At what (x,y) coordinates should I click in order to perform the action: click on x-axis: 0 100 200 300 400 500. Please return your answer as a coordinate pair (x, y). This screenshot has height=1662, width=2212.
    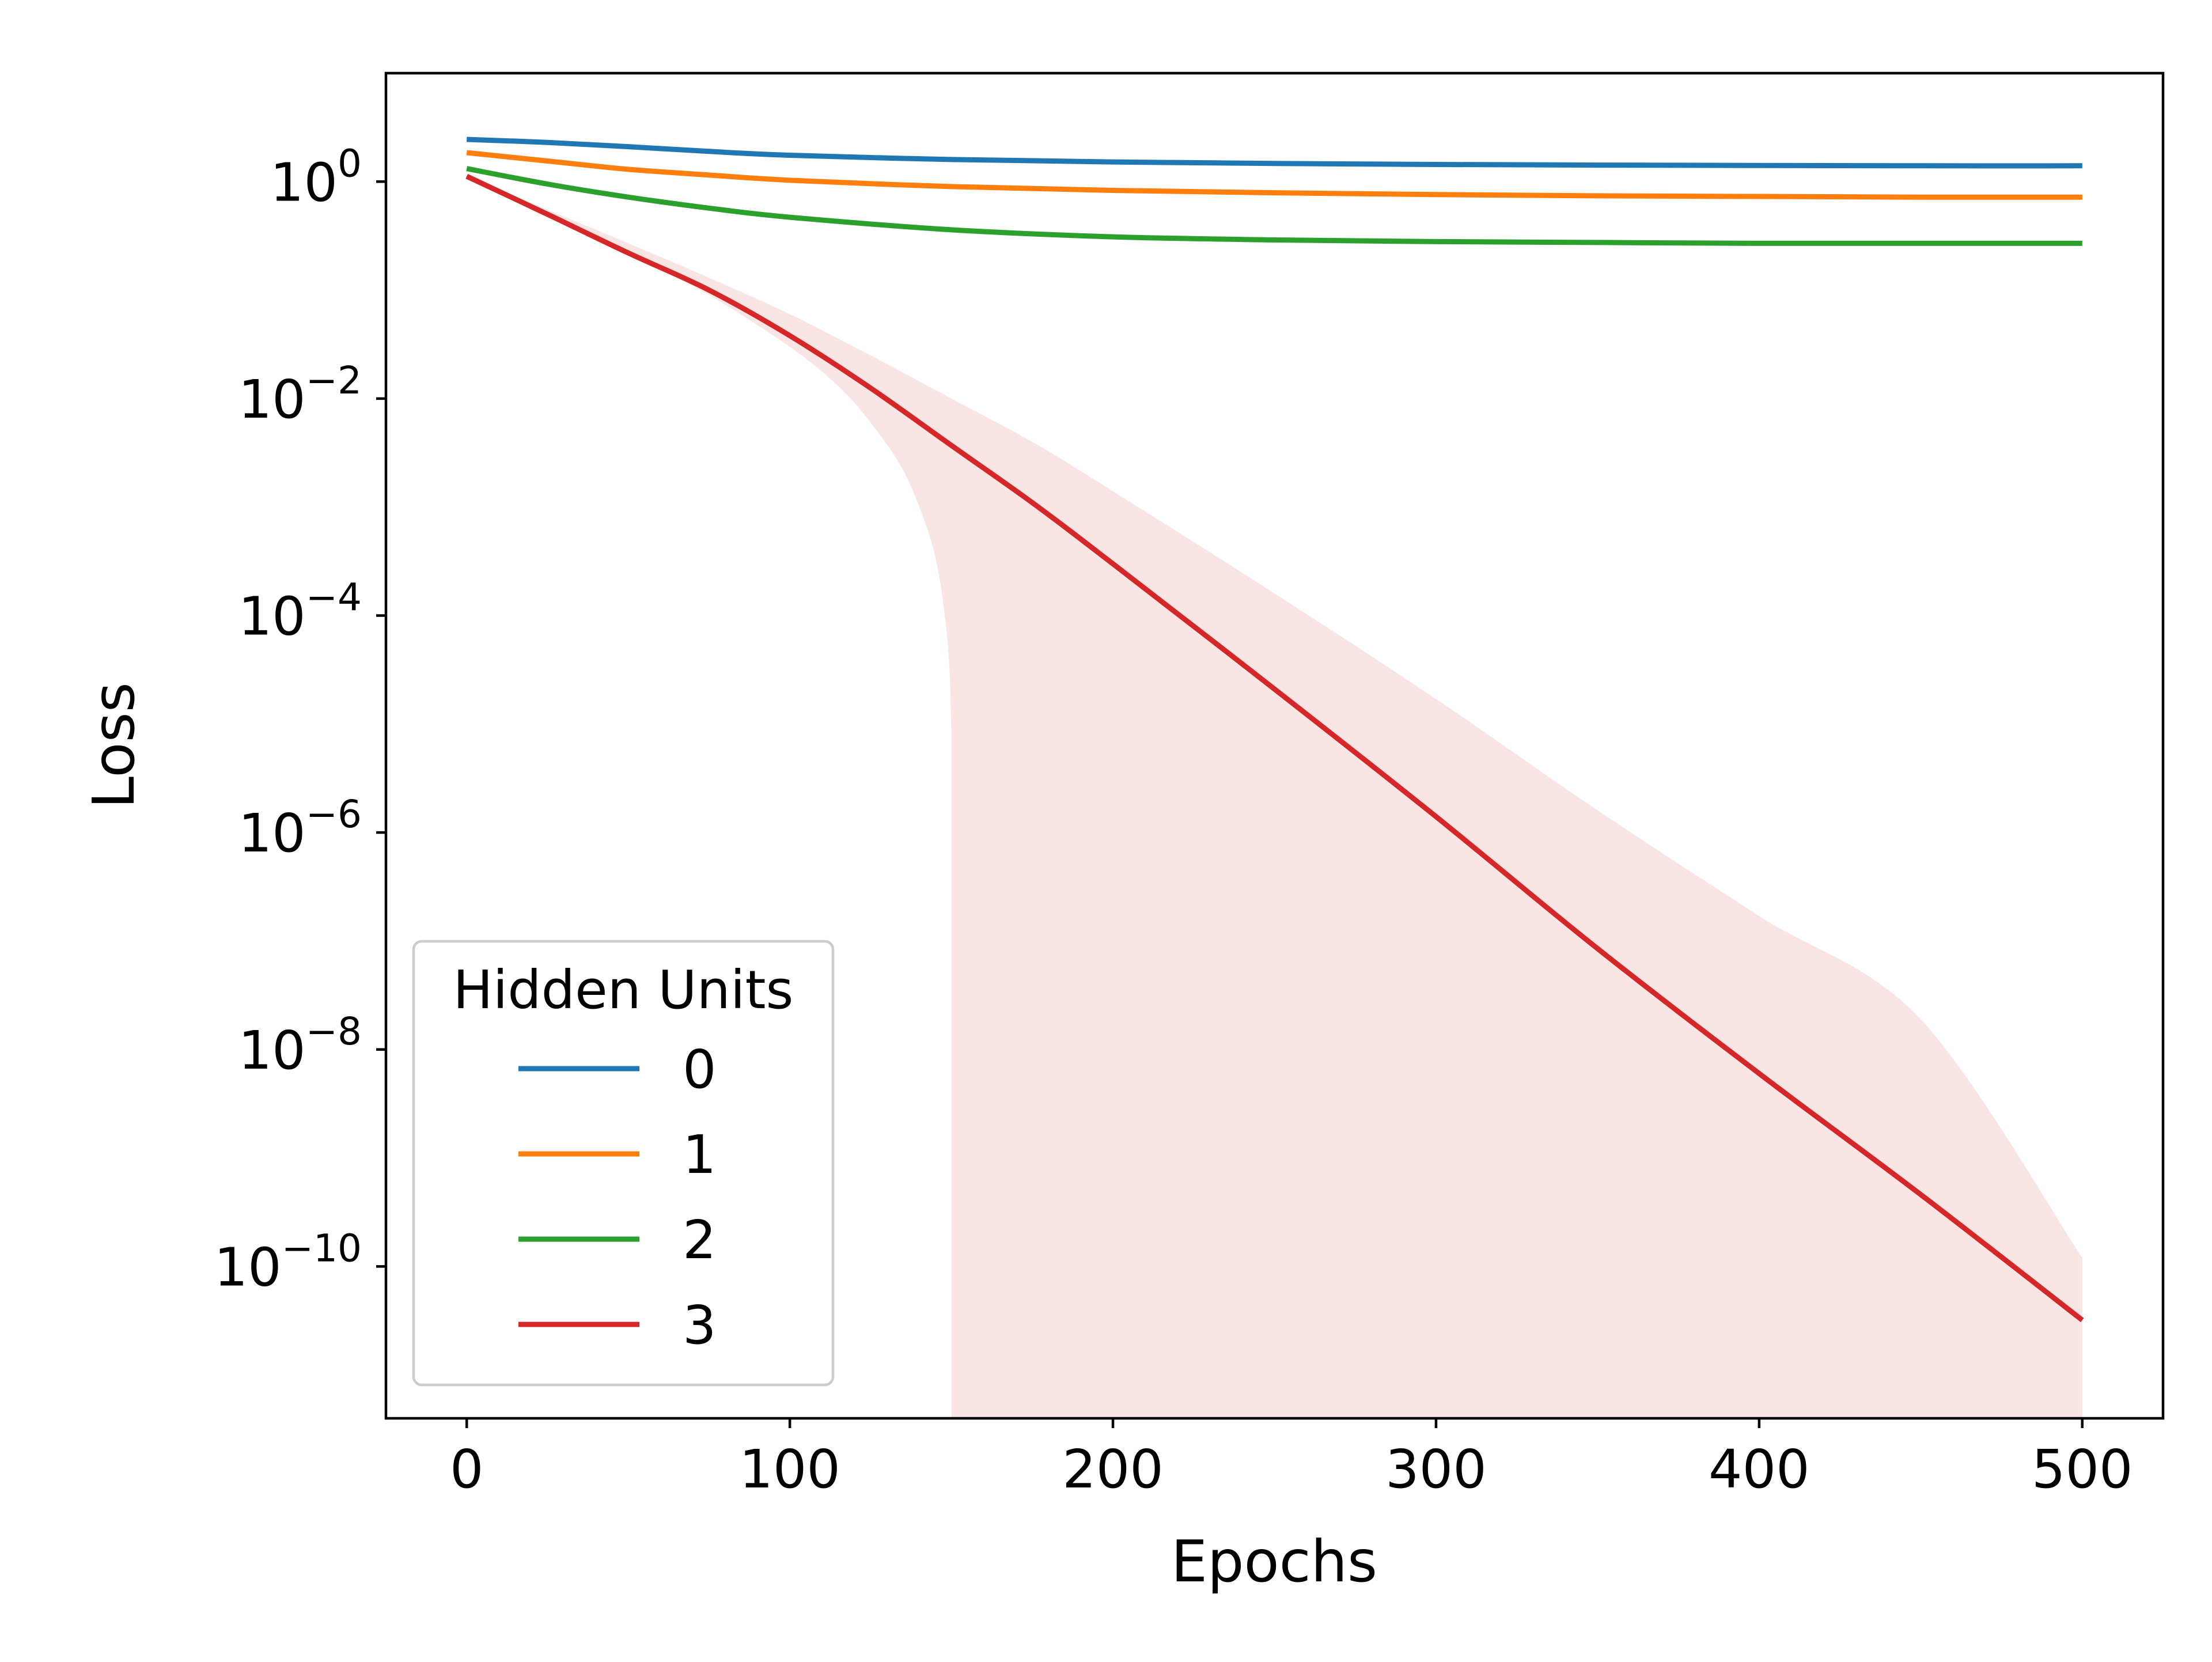
    Looking at the image, I should click on (1291, 1459).